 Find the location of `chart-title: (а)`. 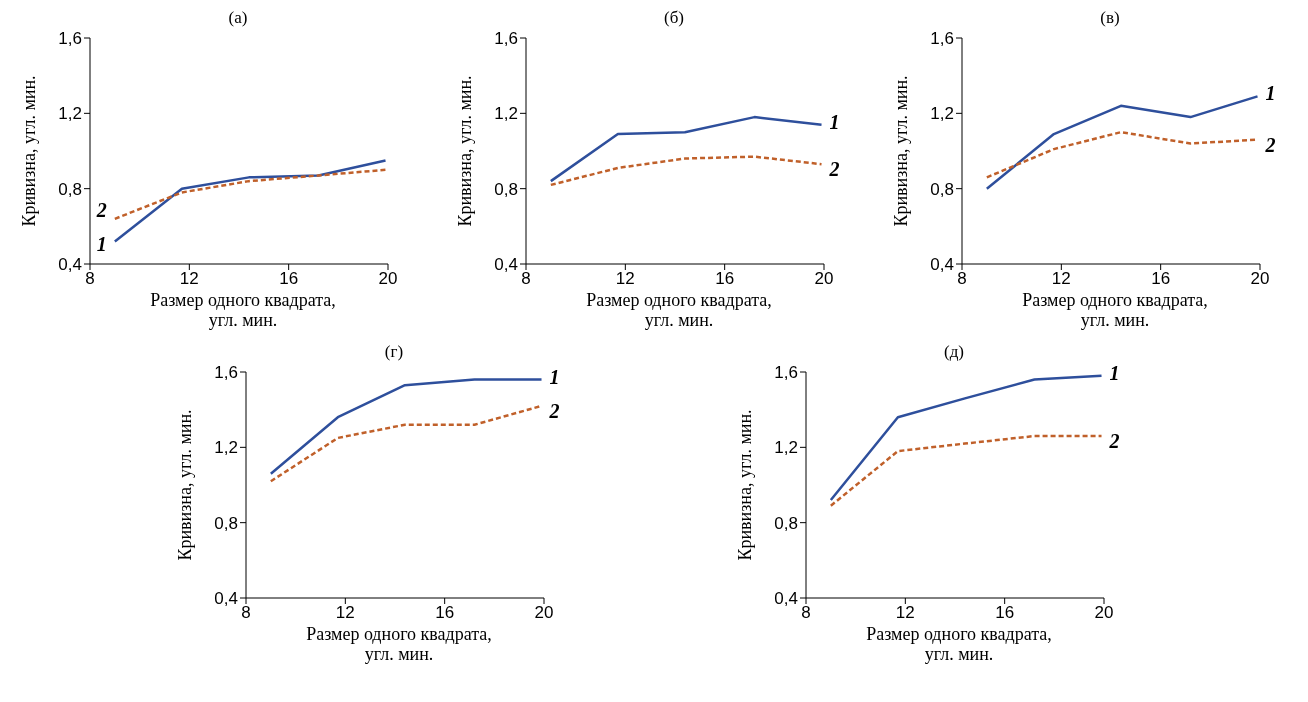

chart-title: (а) is located at coordinates (238, 18).